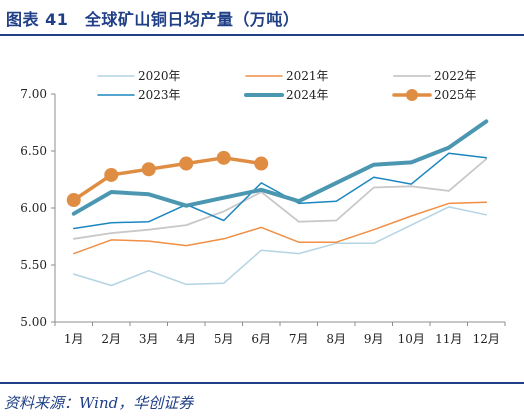  I want to click on series-2025年, so click(167, 179).